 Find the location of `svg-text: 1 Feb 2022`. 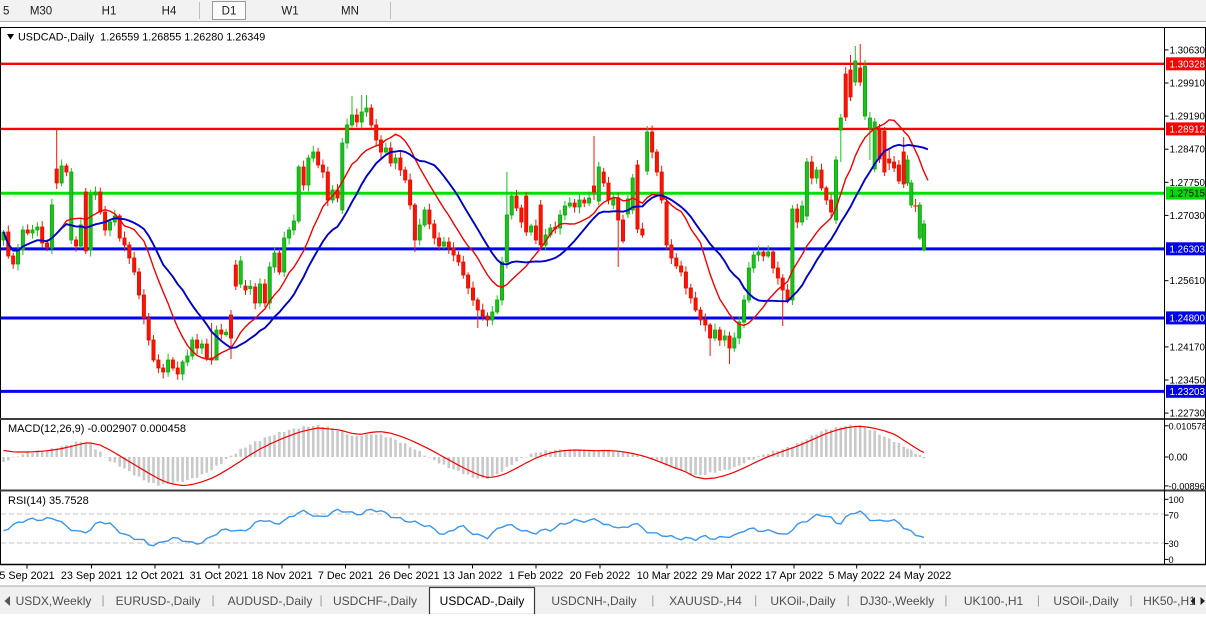

svg-text: 1 Feb 2022 is located at coordinates (536, 576).